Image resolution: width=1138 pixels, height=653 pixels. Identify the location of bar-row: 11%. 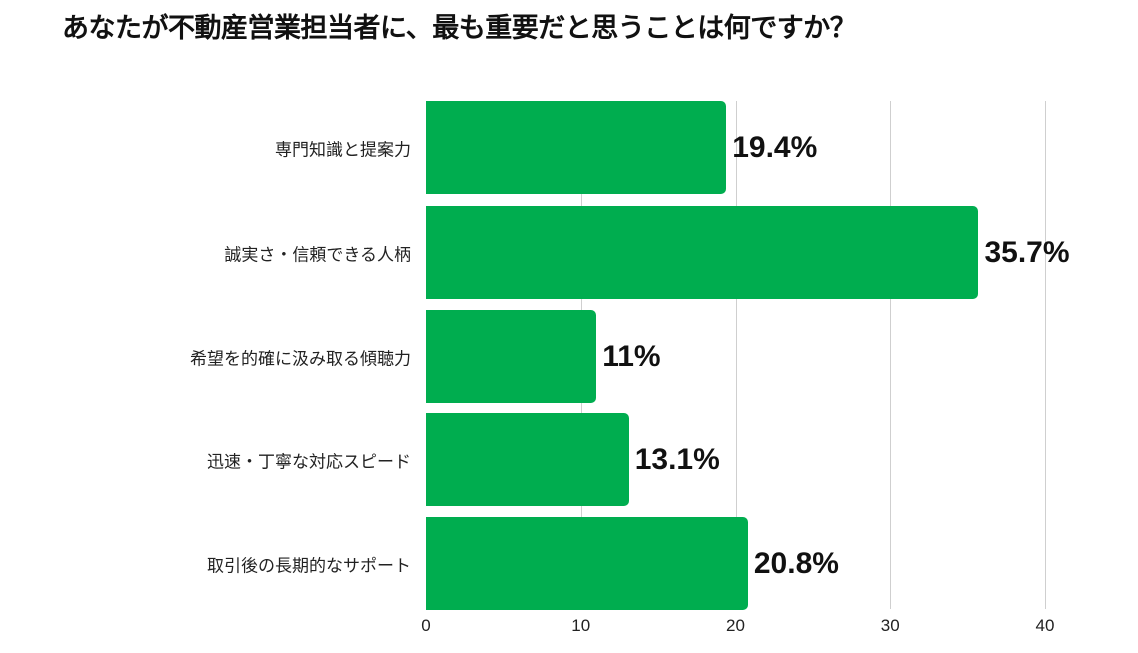
(735, 356).